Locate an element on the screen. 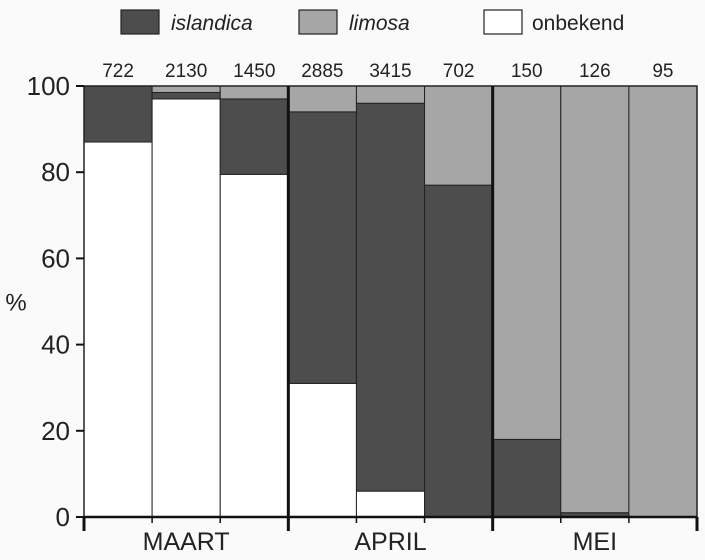 The image size is (705, 560). count-label-5: 3415 is located at coordinates (390, 71).